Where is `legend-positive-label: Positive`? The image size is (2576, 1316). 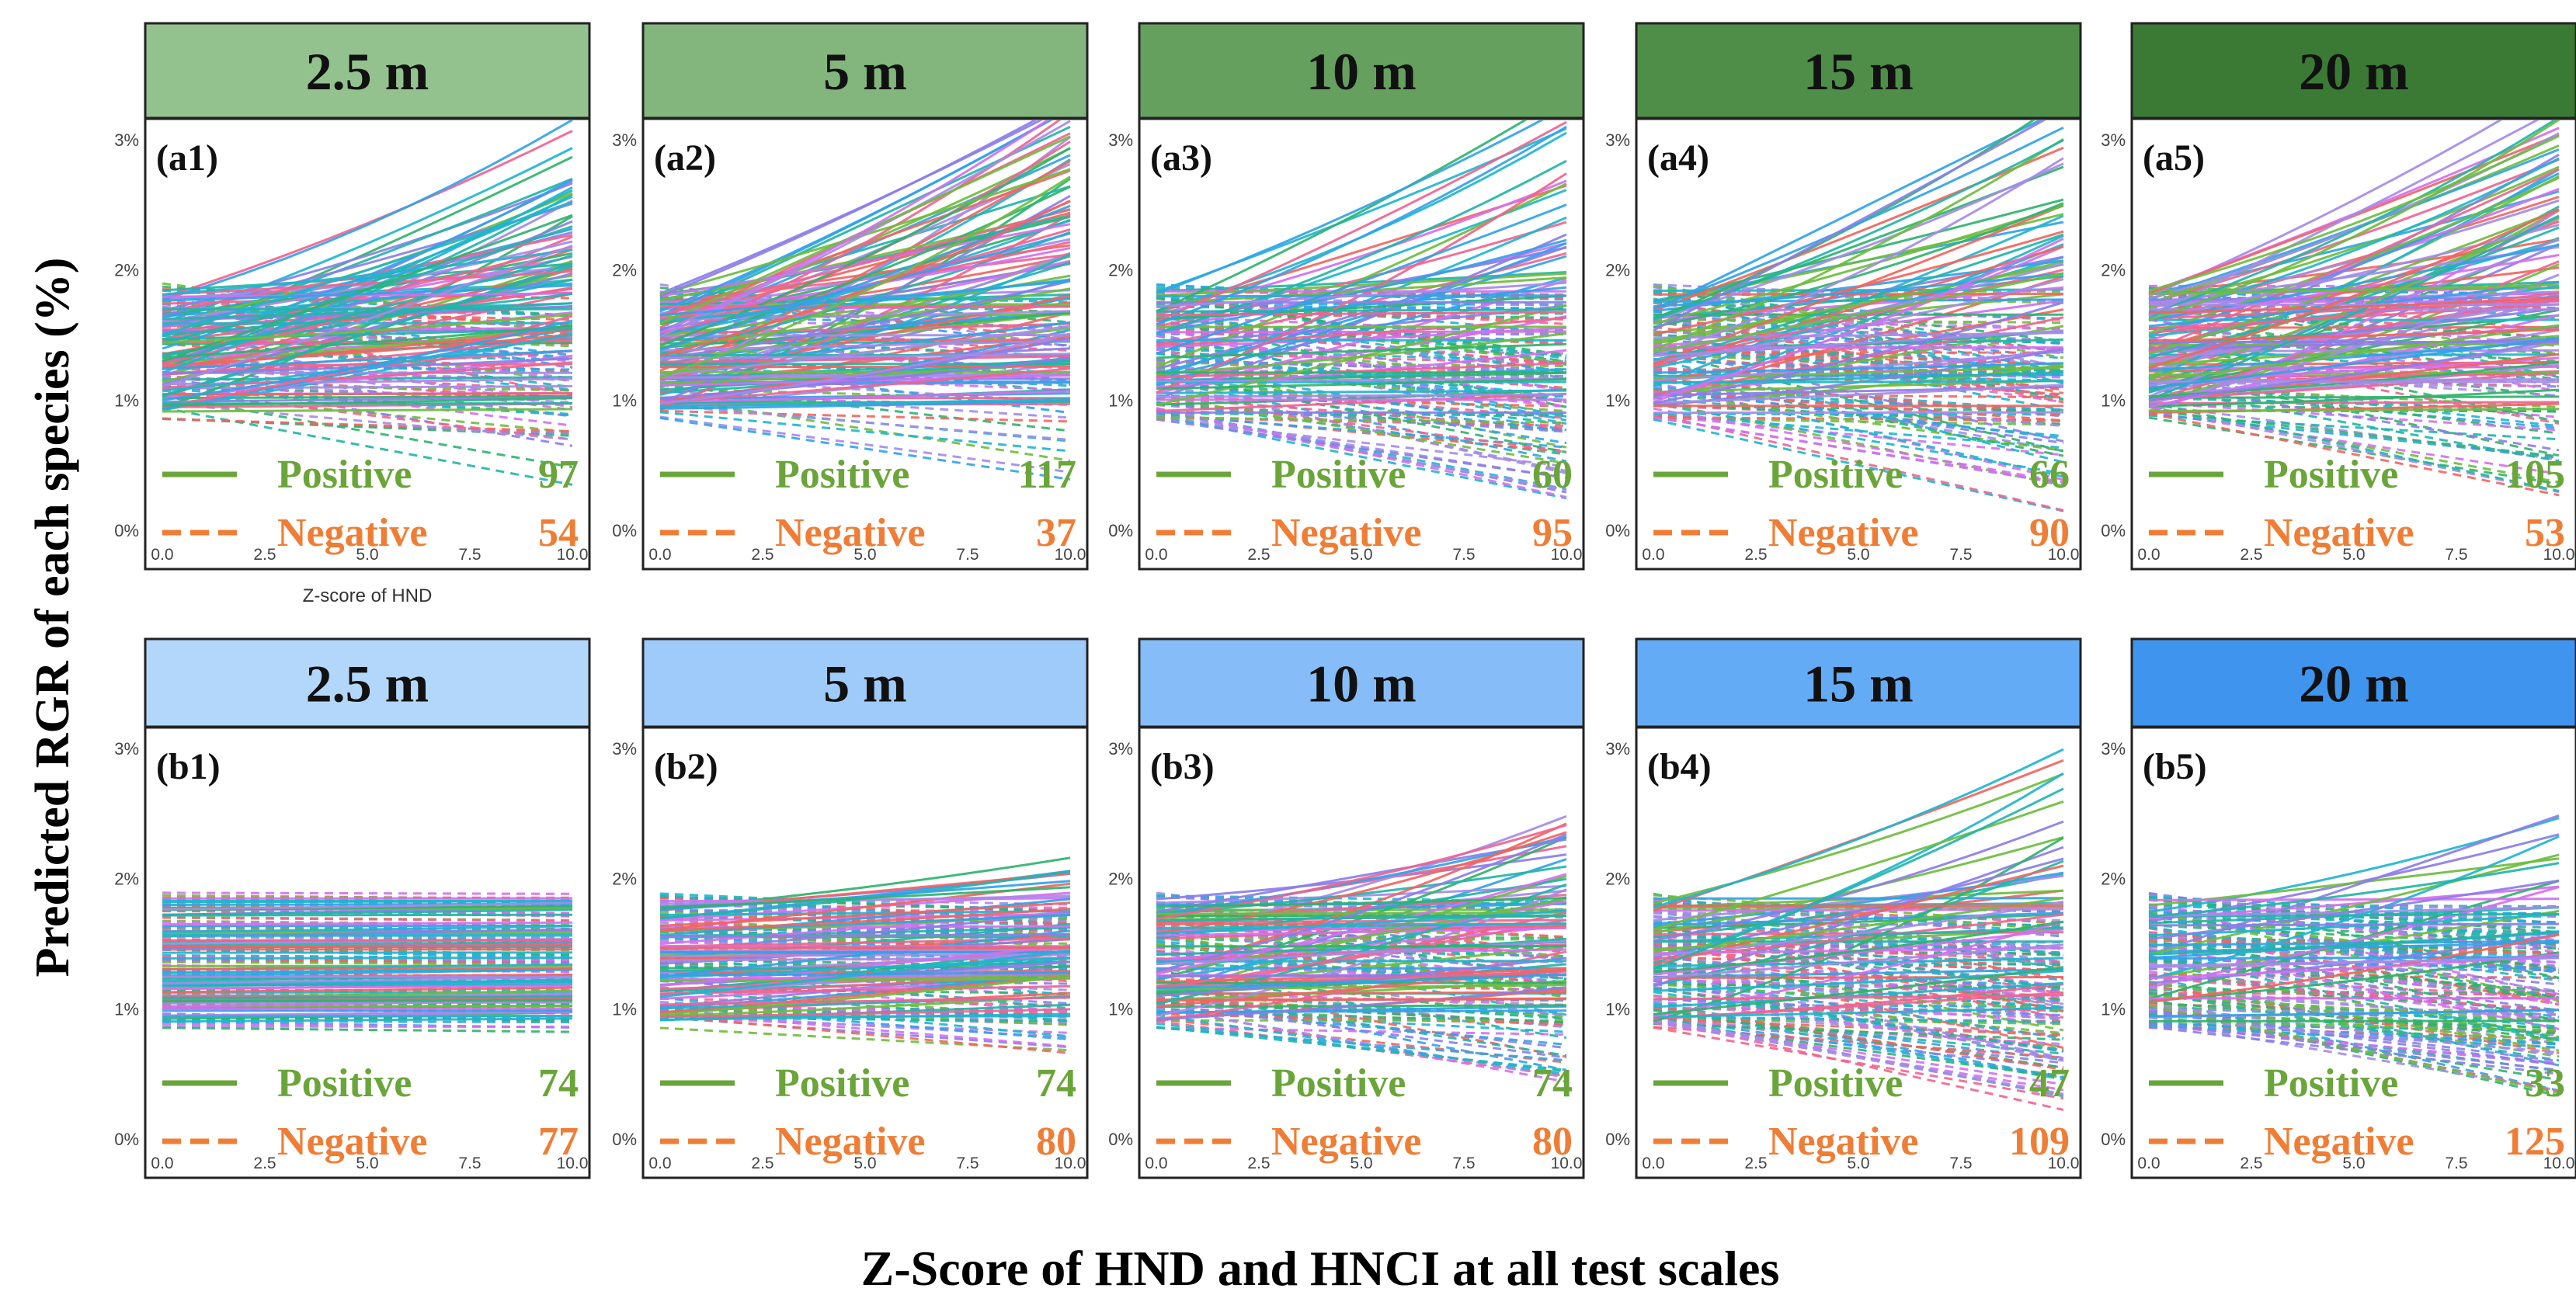
legend-positive-label: Positive is located at coordinates (2331, 475).